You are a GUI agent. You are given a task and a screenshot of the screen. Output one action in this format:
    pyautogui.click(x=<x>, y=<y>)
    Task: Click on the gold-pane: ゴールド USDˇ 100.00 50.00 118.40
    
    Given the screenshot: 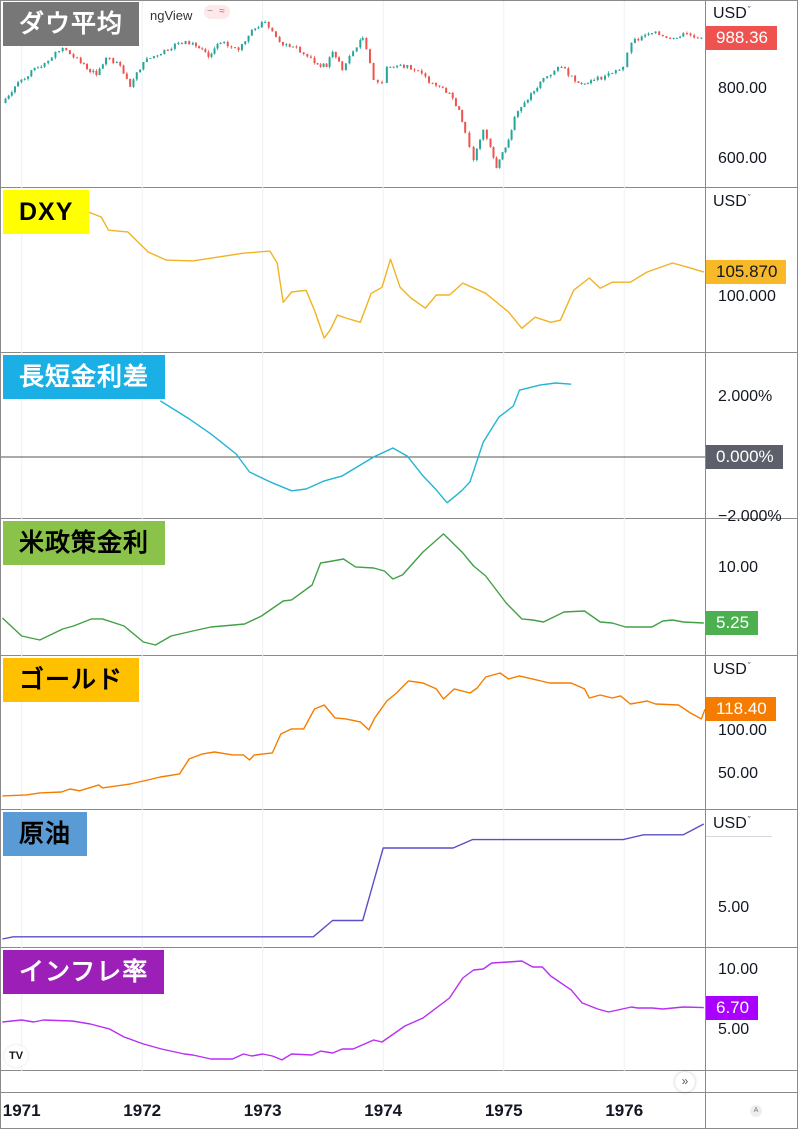 What is the action you would take?
    pyautogui.click(x=399, y=733)
    